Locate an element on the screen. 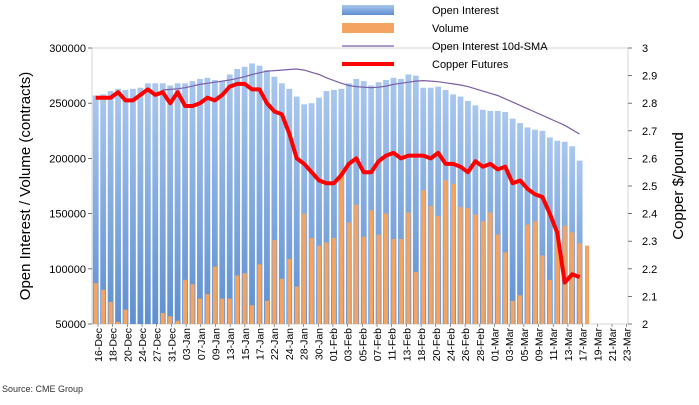  x-tick-label: 22-Jan is located at coordinates (275, 344).